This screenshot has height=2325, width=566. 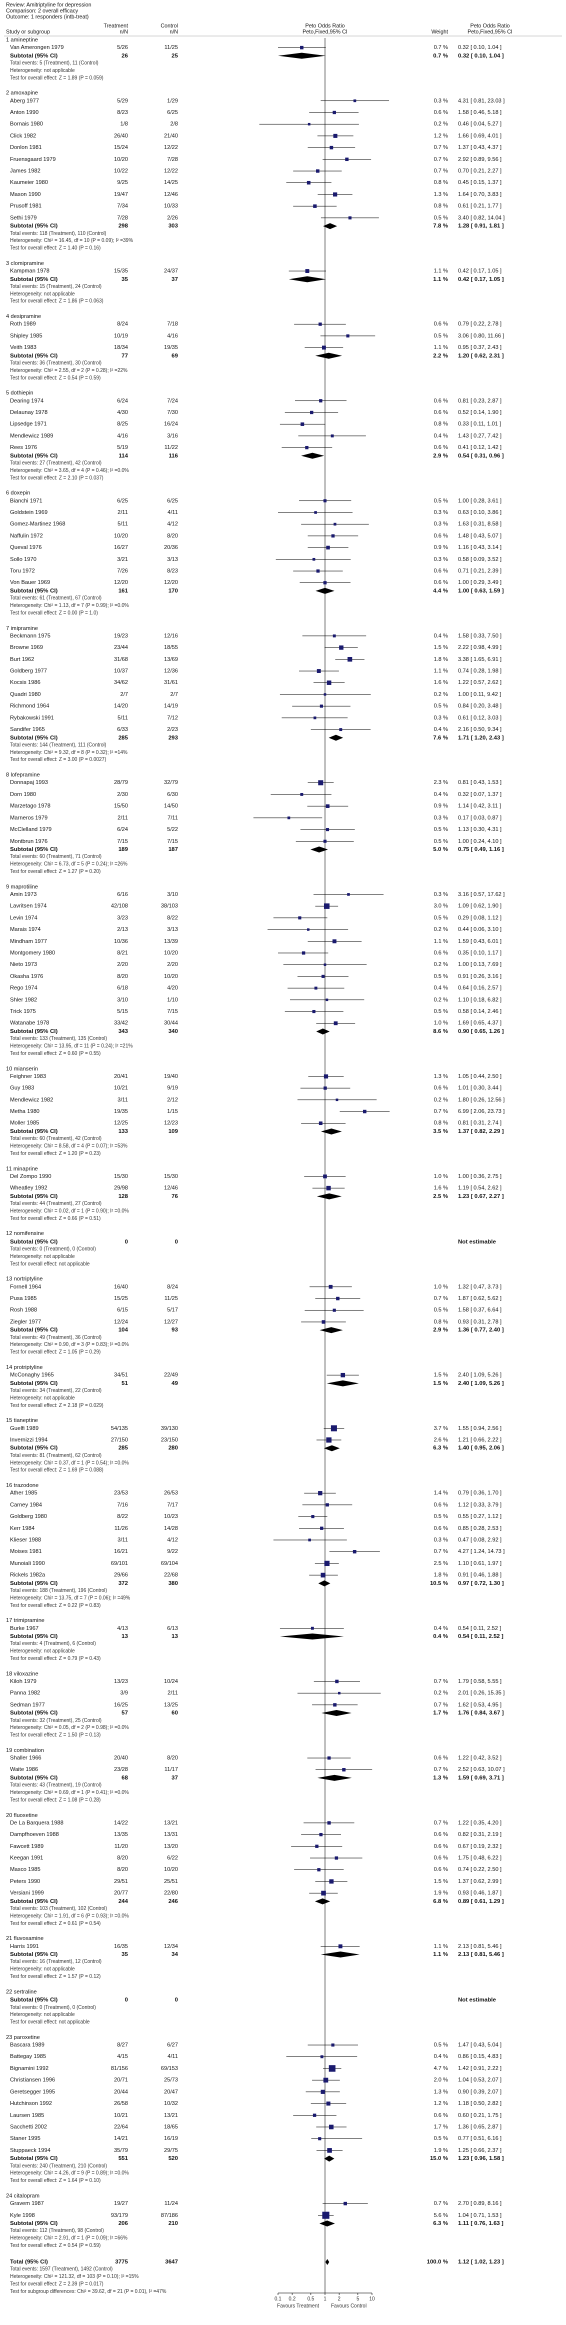 What do you see at coordinates (440, 1714) in the screenshot?
I see `weight: 1.7 %` at bounding box center [440, 1714].